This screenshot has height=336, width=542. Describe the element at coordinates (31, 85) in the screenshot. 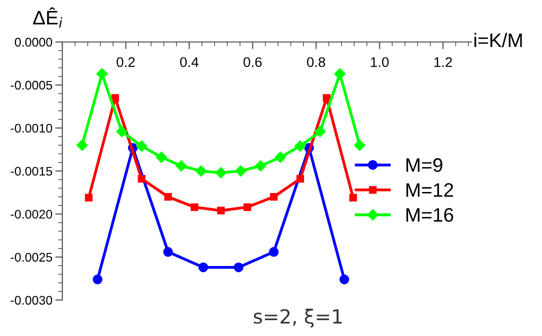

I see `y-tick-label: -0.0005` at that location.